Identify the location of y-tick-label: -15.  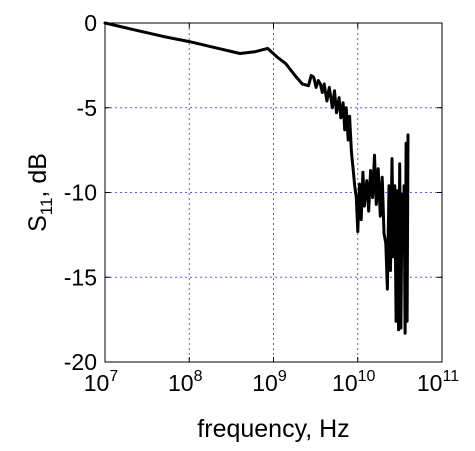
(80, 277).